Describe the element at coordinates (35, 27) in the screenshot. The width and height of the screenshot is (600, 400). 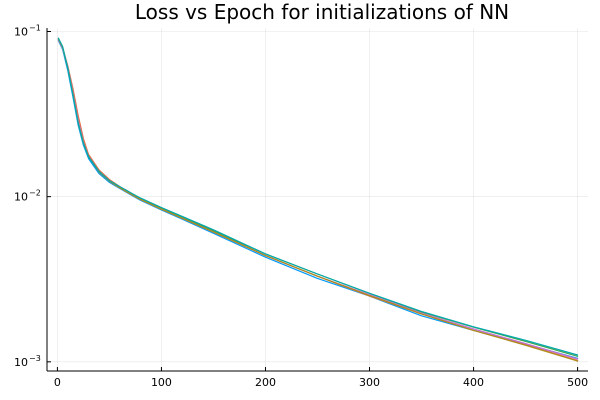
I see `y-tick-exponent: −1` at that location.